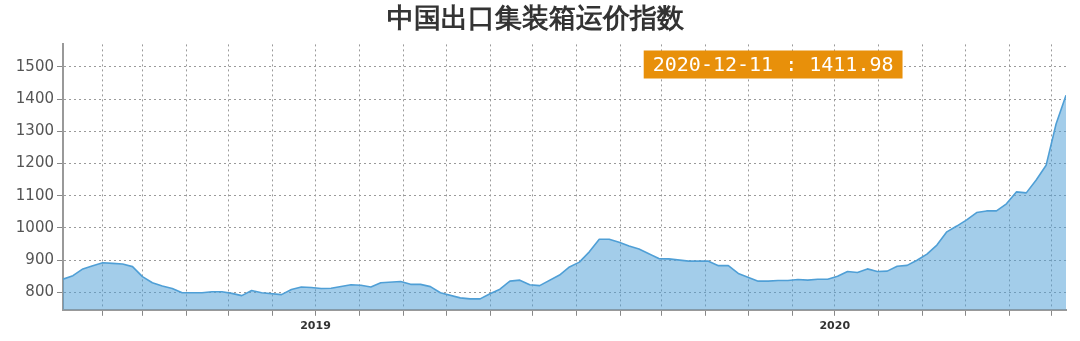 The height and width of the screenshot is (341, 1080). What do you see at coordinates (39, 291) in the screenshot?
I see `y-tick-label: 800` at bounding box center [39, 291].